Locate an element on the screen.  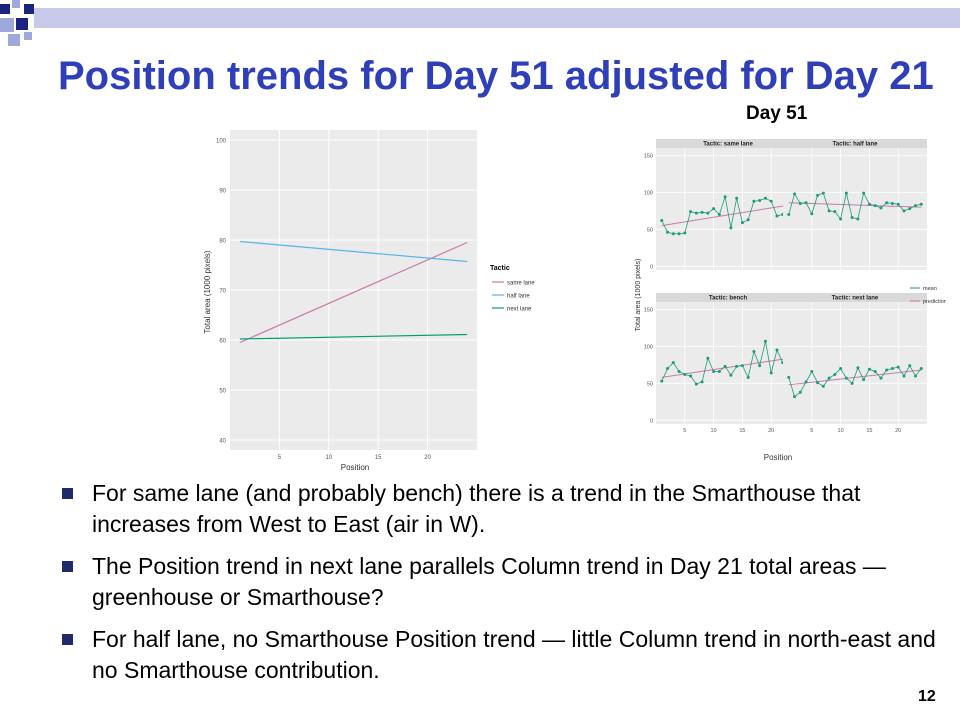
facet-title: Tactic: next lane is located at coordinates (855, 299).